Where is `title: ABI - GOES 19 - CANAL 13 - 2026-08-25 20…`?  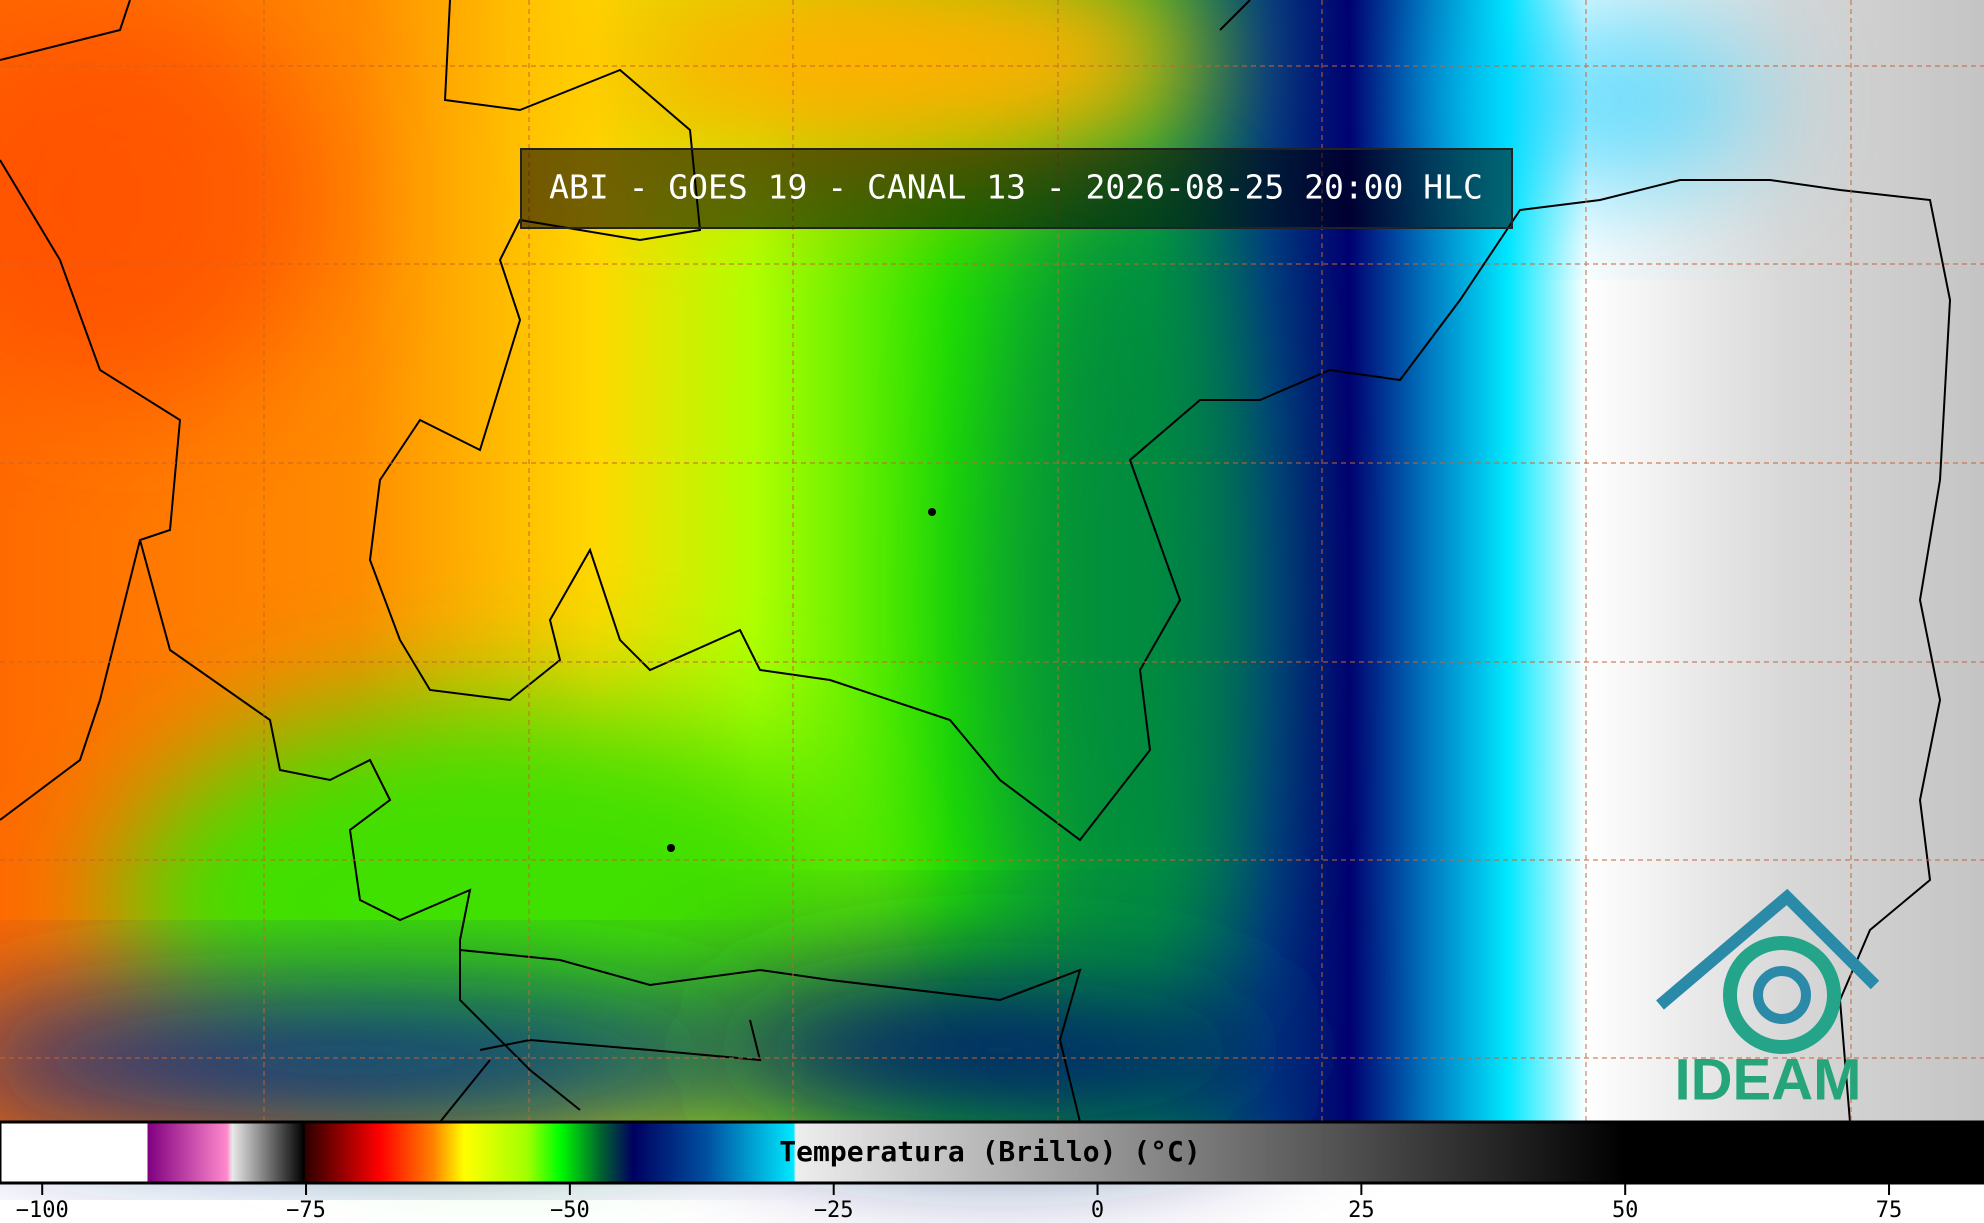
title: ABI - GOES 19 - CANAL 13 - 2026-08-25 20… is located at coordinates (1016, 187).